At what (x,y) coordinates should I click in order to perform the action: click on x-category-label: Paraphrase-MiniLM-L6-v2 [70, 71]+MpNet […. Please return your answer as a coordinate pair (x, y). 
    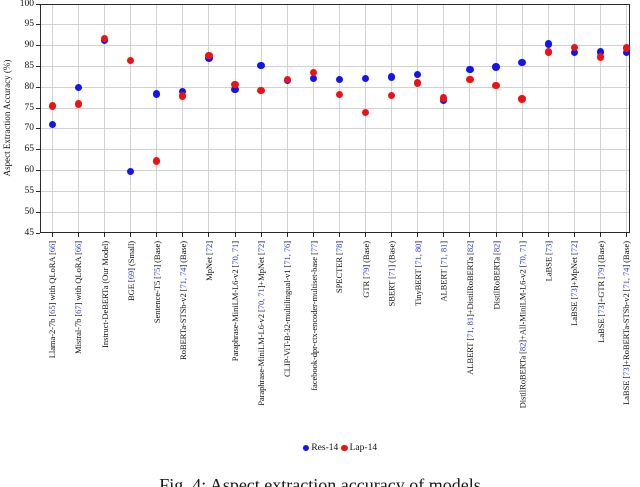
    Looking at the image, I should click on (261, 323).